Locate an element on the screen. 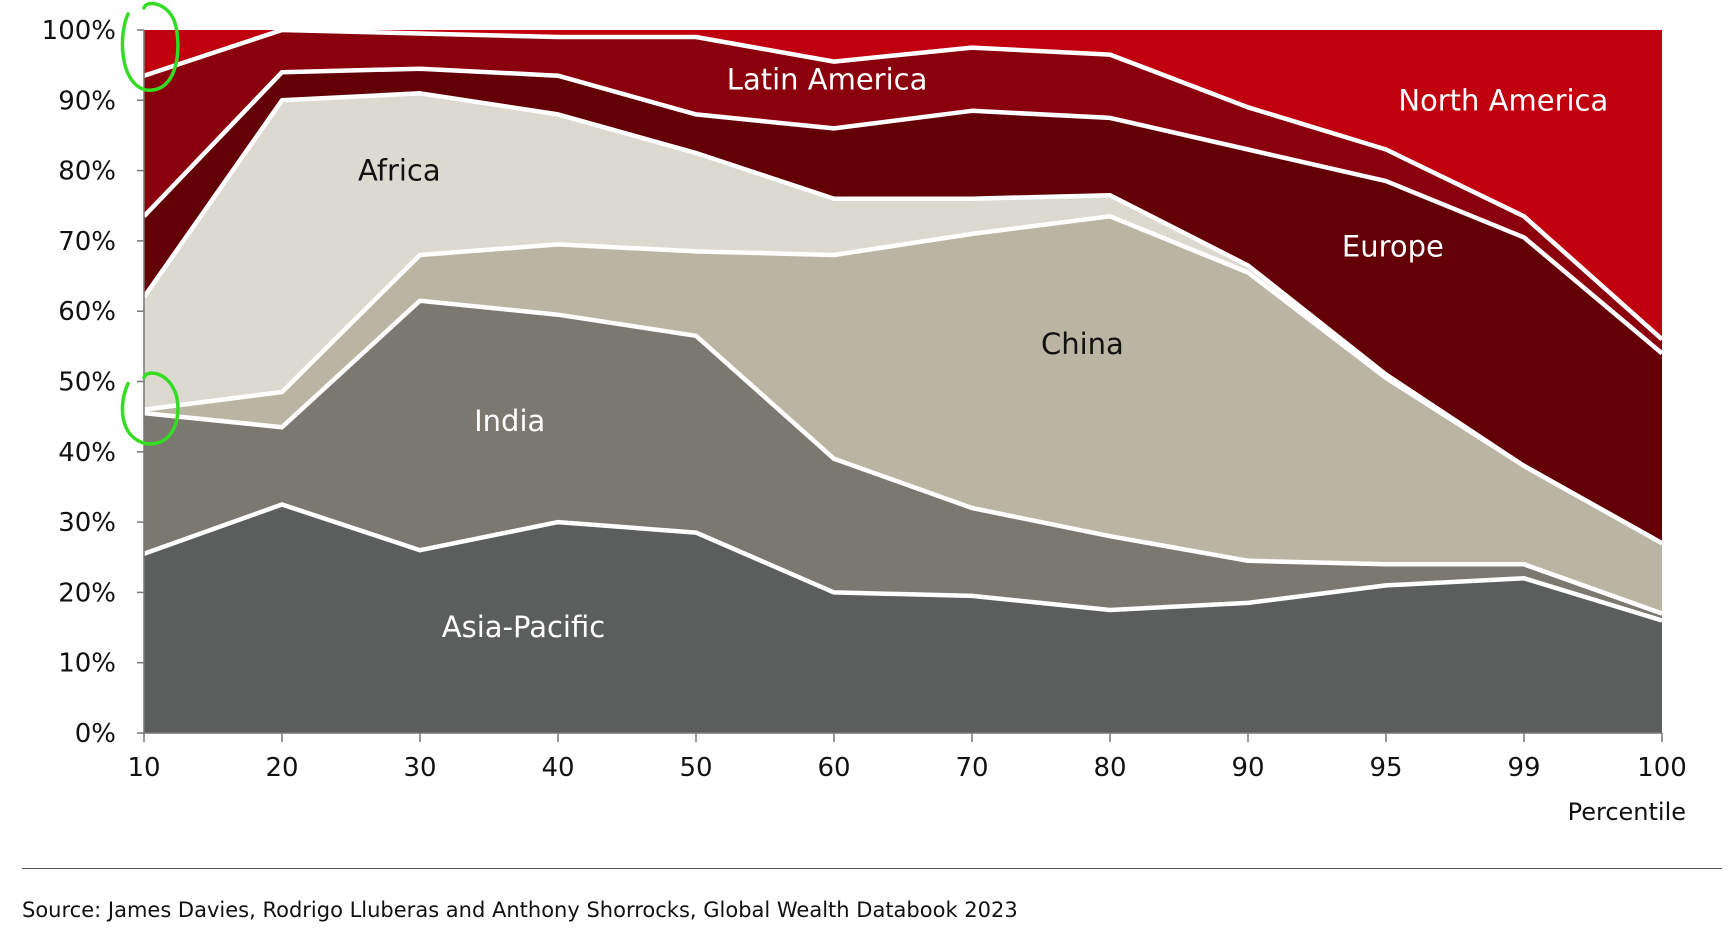 This screenshot has height=940, width=1728. x-tick-label: 80 is located at coordinates (1109, 768).